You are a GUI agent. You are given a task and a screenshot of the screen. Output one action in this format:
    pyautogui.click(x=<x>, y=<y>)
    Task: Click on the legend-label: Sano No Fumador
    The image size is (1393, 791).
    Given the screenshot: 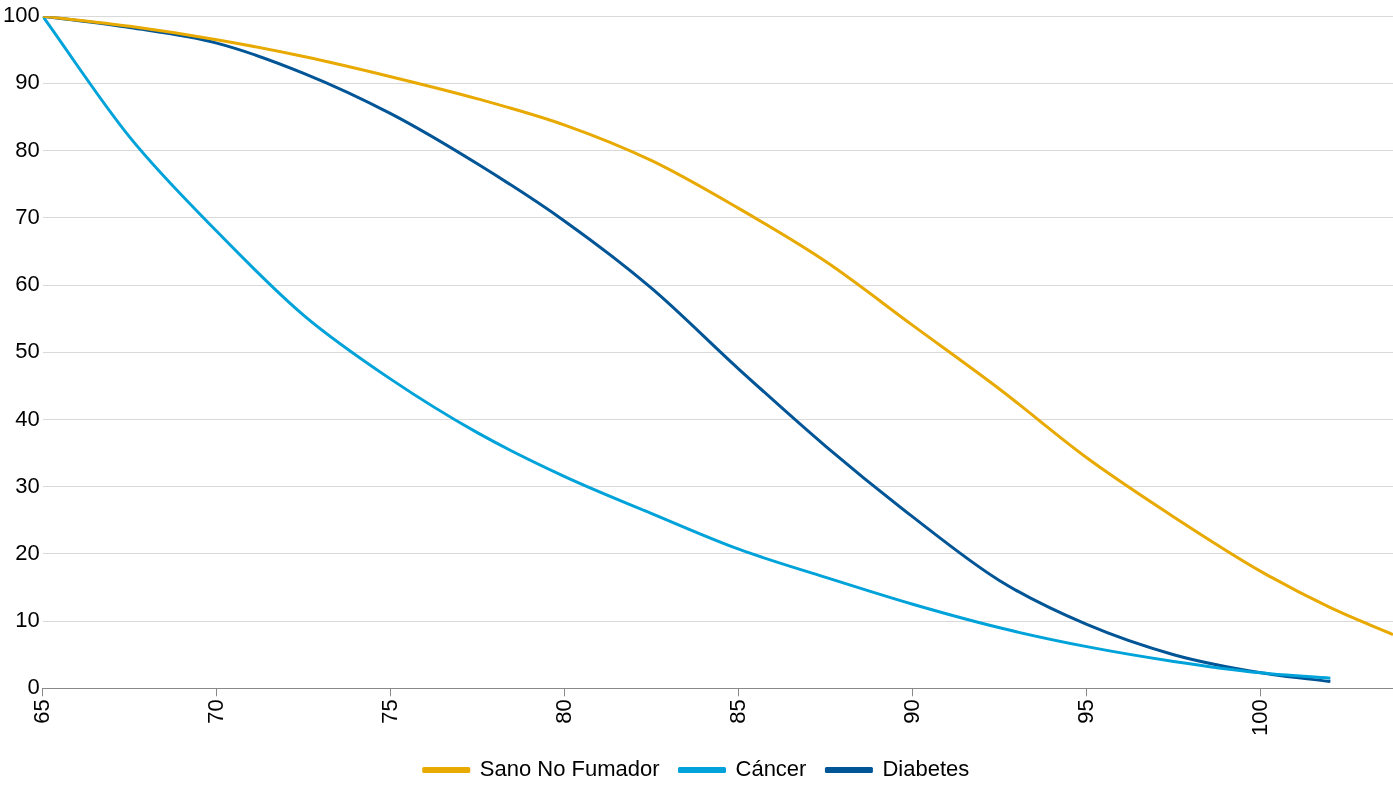 What is the action you would take?
    pyautogui.click(x=569, y=769)
    